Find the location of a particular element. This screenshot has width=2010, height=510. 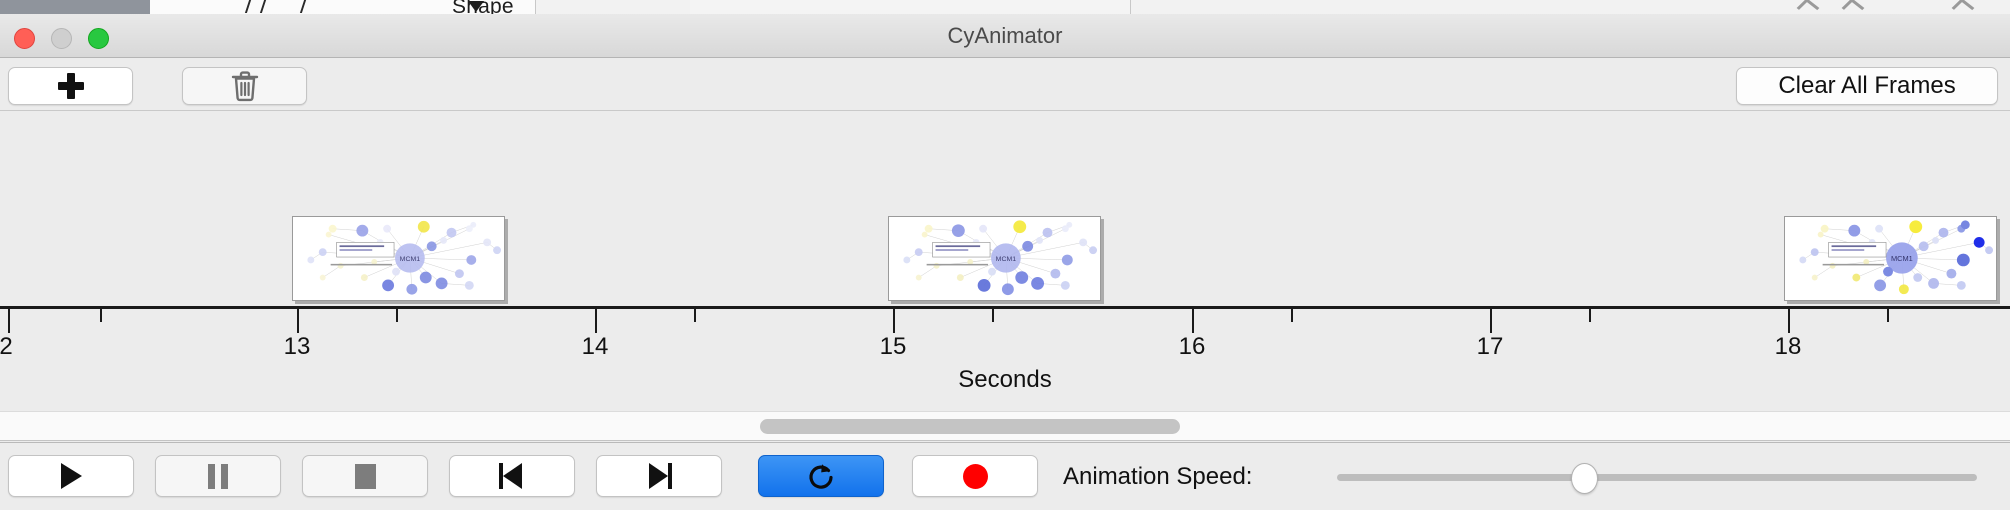

playback-control-bar: Animation Speed: is located at coordinates (1005, 476).